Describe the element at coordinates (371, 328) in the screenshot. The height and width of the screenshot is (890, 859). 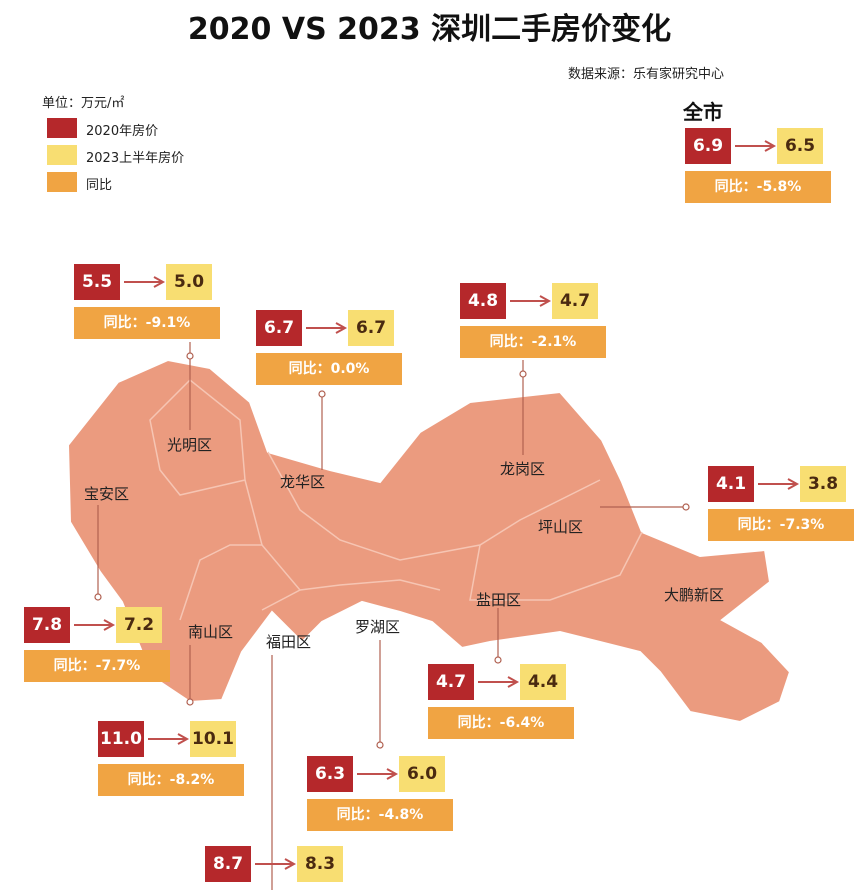
I see `price-2023: 6.7` at that location.